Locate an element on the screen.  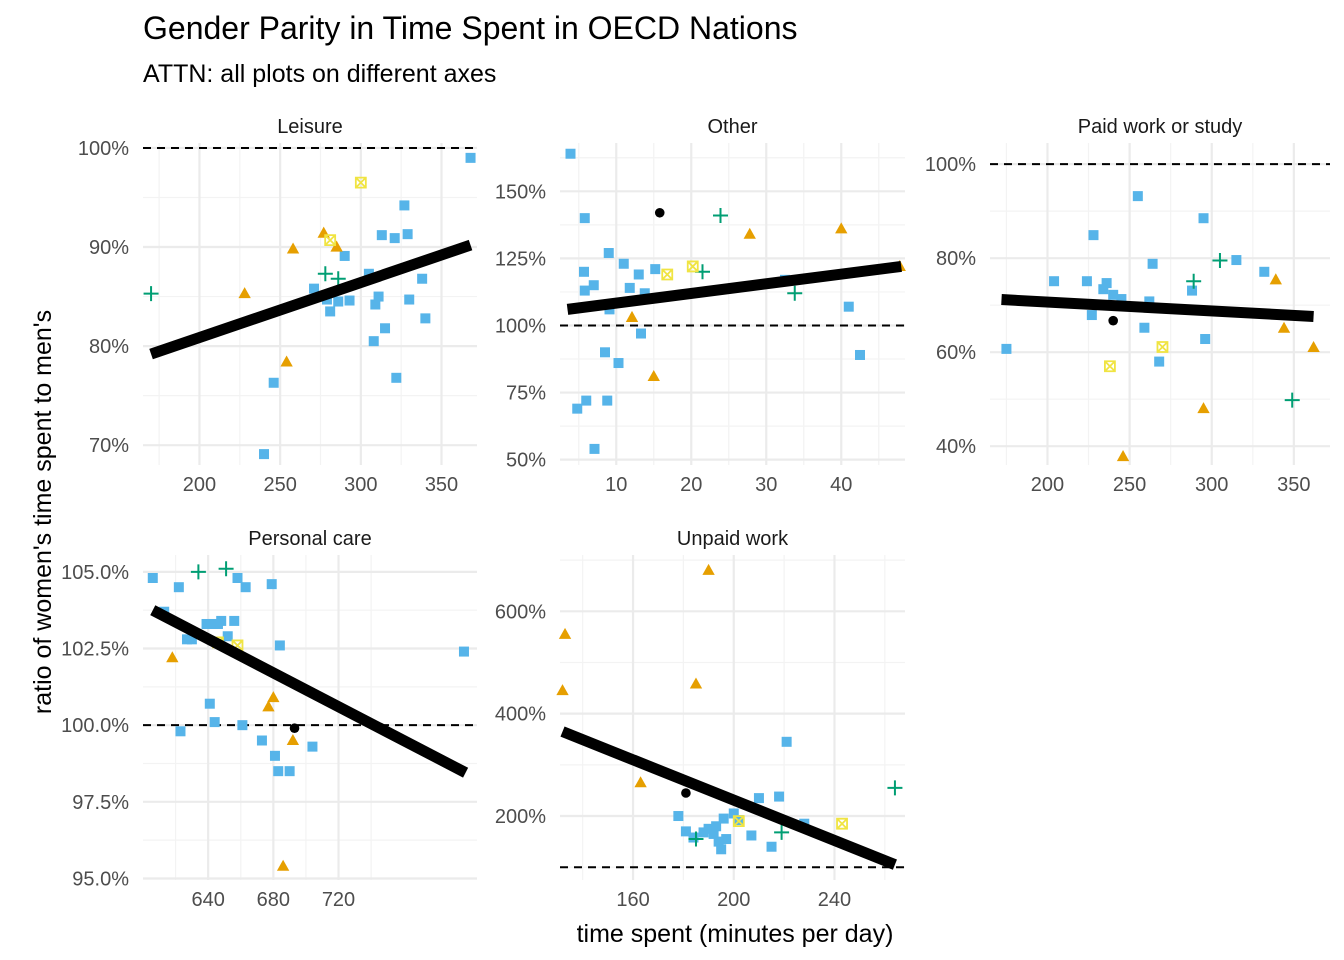
gridlines is located at coordinates (732, 717).